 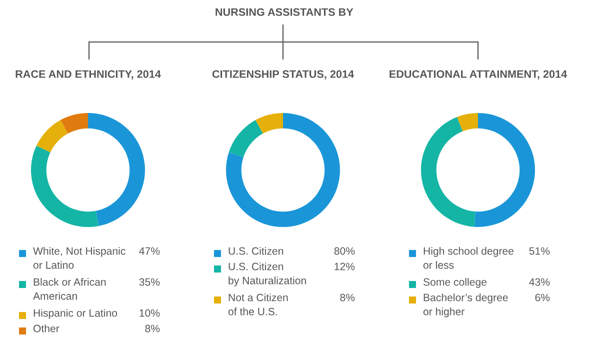 I want to click on data-label: 10%, so click(x=150, y=313).